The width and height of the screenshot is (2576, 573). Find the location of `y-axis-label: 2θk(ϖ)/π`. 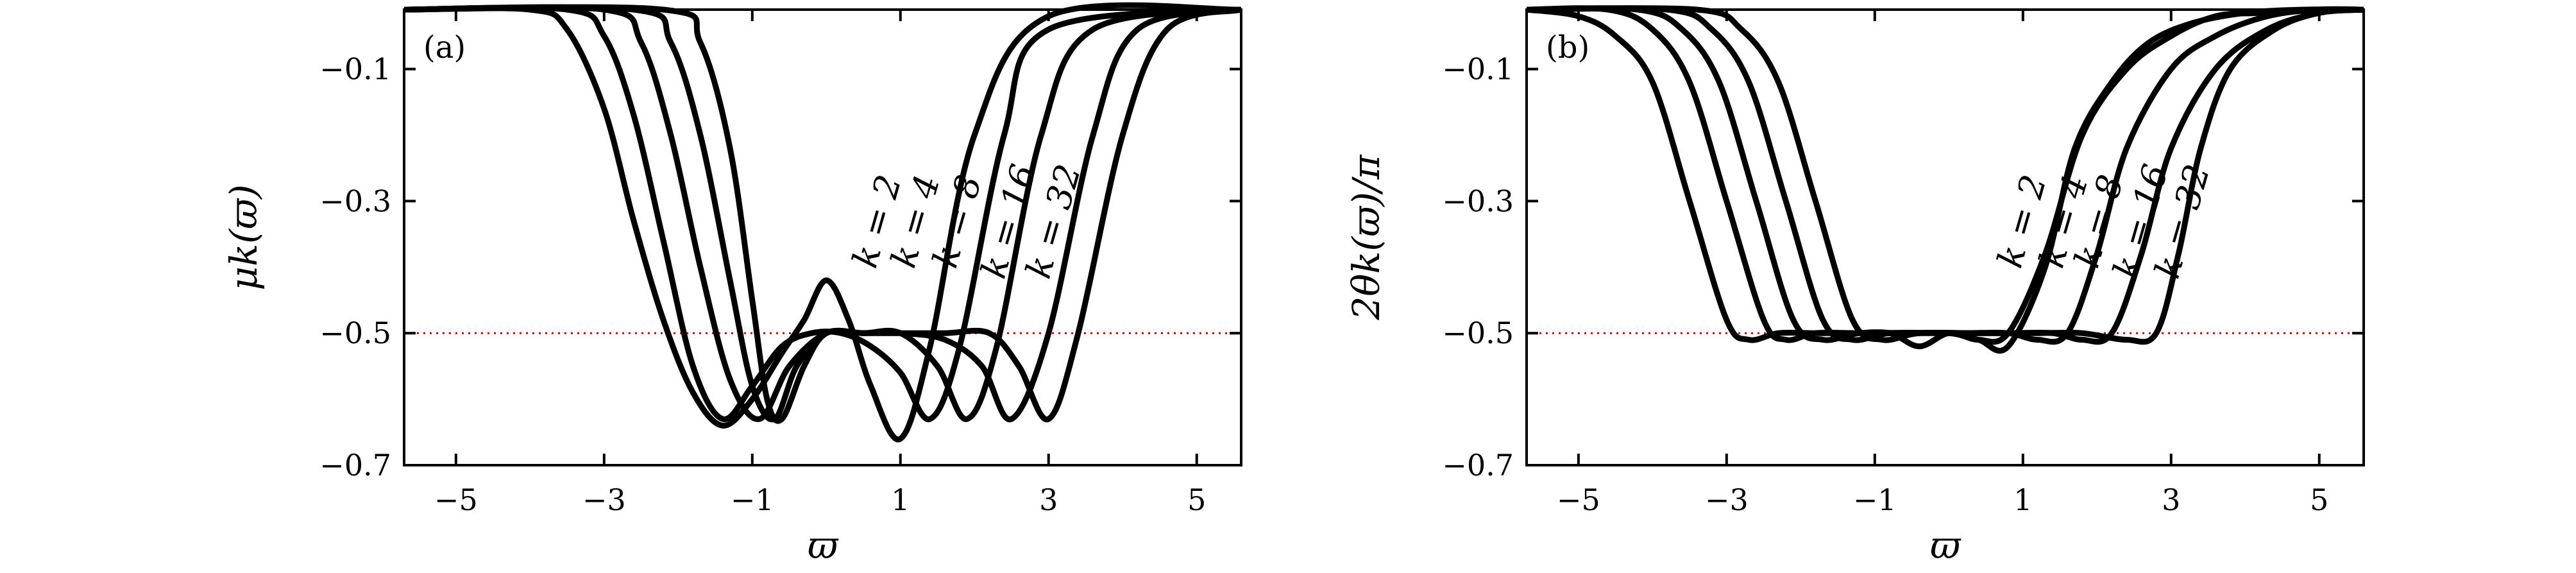

y-axis-label: 2θk(ϖ)/π is located at coordinates (1366, 238).